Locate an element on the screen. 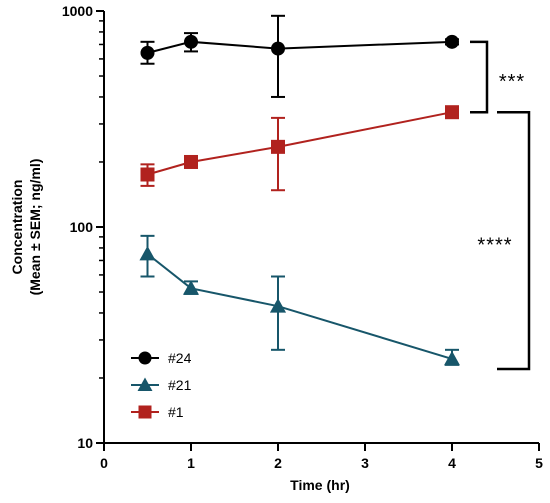  significance-brackets: ******* is located at coordinates (500, 205).